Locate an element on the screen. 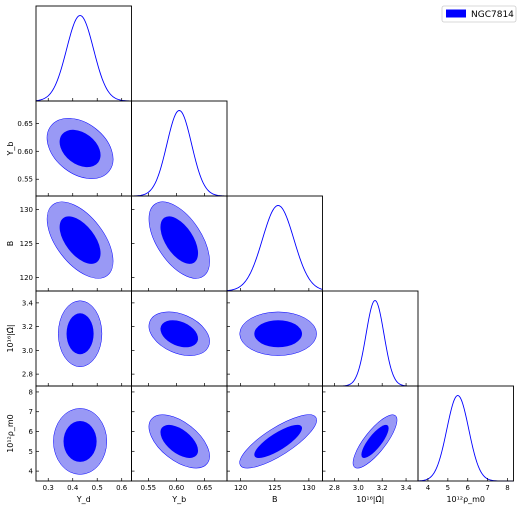 The width and height of the screenshot is (523, 522). y-tick-label: 2.8 is located at coordinates (27, 375).